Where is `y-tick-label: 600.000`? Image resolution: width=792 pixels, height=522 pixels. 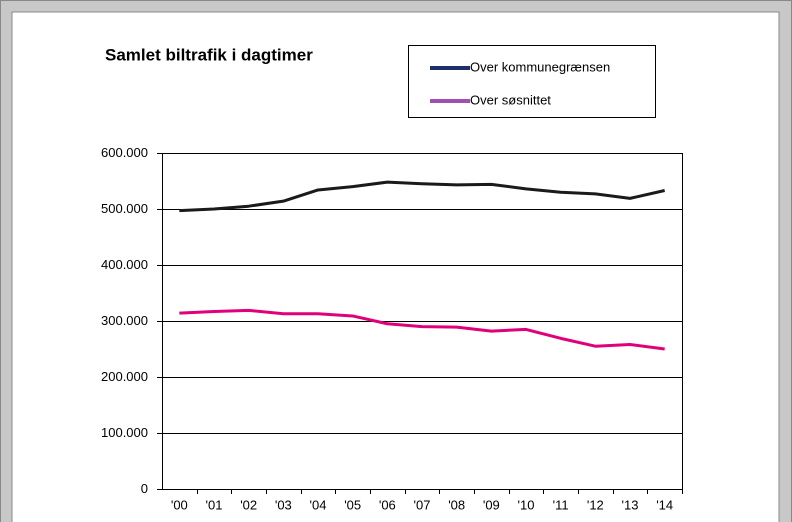 y-tick-label: 600.000 is located at coordinates (124, 152).